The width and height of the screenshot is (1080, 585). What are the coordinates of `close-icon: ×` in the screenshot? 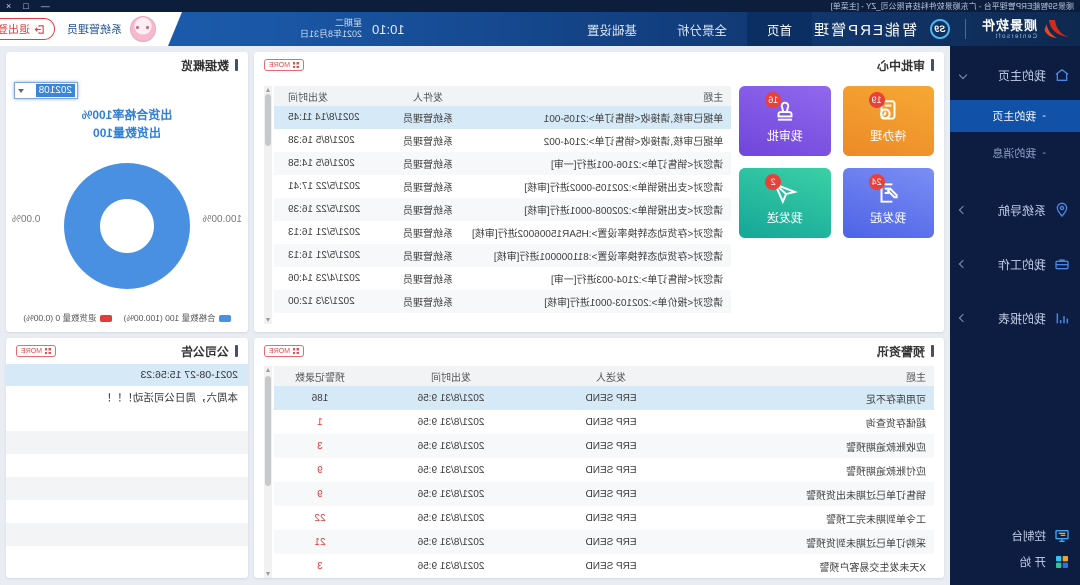 It's located at (9, 5).